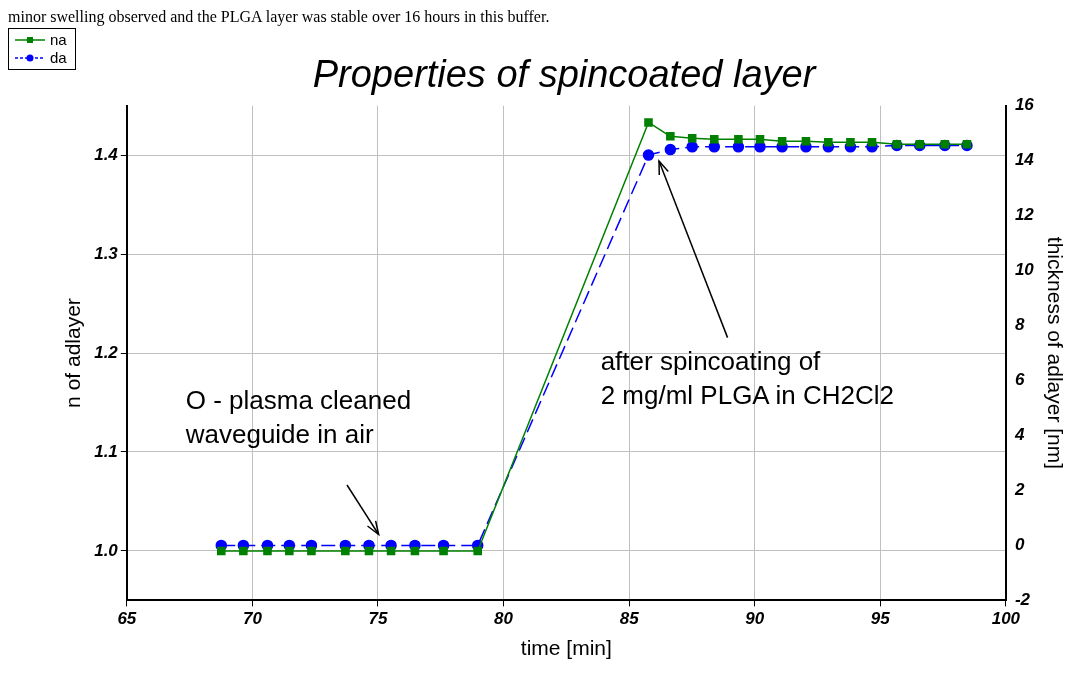 The width and height of the screenshot is (1092, 674). What do you see at coordinates (1019, 545) in the screenshot?
I see `y2-tick-label: 0` at bounding box center [1019, 545].